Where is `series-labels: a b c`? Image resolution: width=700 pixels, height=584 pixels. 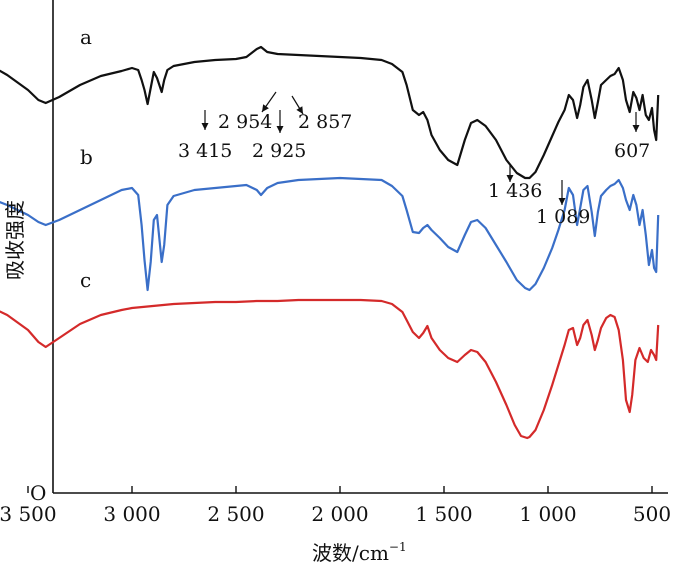 series-labels: a b c is located at coordinates (86, 158).